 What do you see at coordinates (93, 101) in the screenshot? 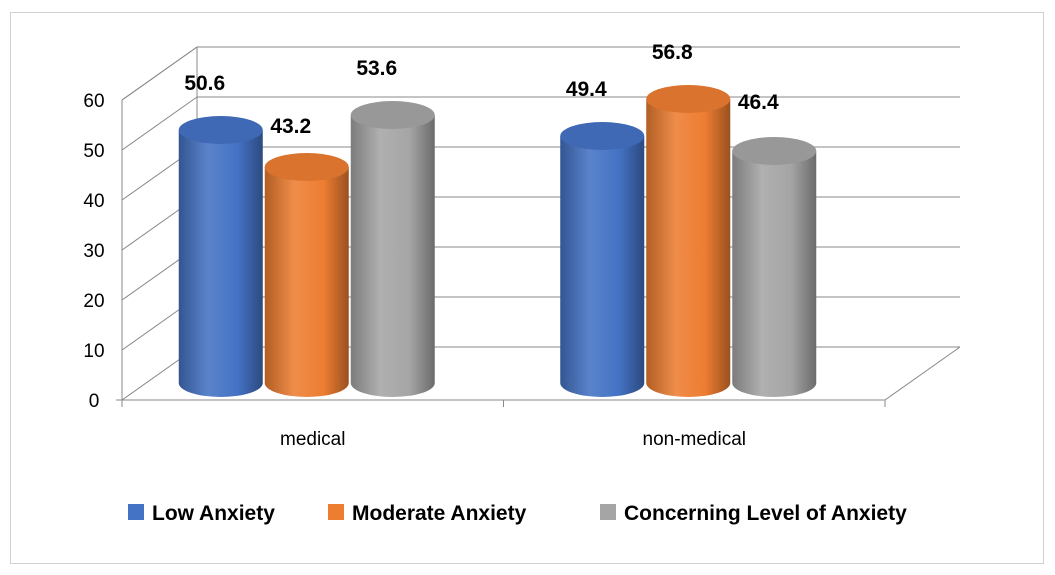
I see `y-tick-label: 60` at bounding box center [93, 101].